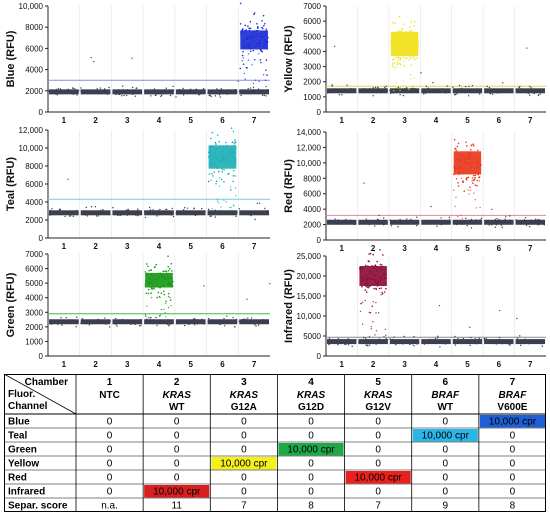 The width and height of the screenshot is (550, 514). Describe the element at coordinates (513, 382) in the screenshot. I see `chamber-number: 7` at that location.